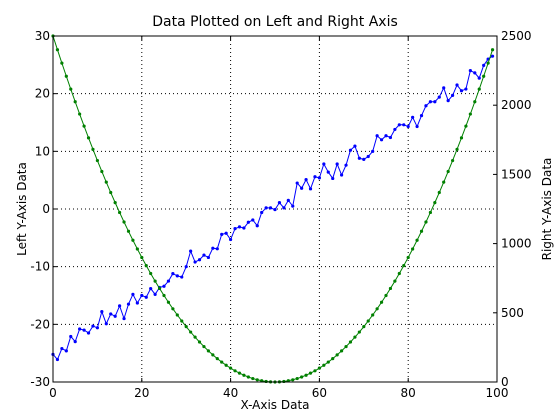 The image size is (557, 420). I want to click on y-left-tick-label: 10, so click(42, 151).